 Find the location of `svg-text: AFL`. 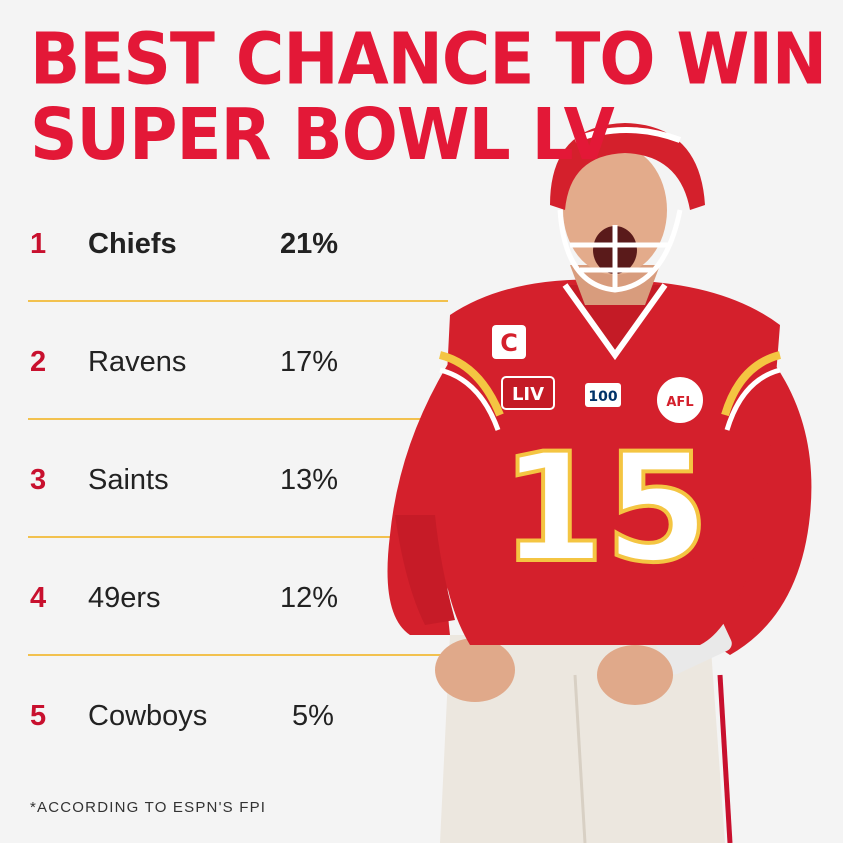

svg-text: AFL is located at coordinates (679, 402).